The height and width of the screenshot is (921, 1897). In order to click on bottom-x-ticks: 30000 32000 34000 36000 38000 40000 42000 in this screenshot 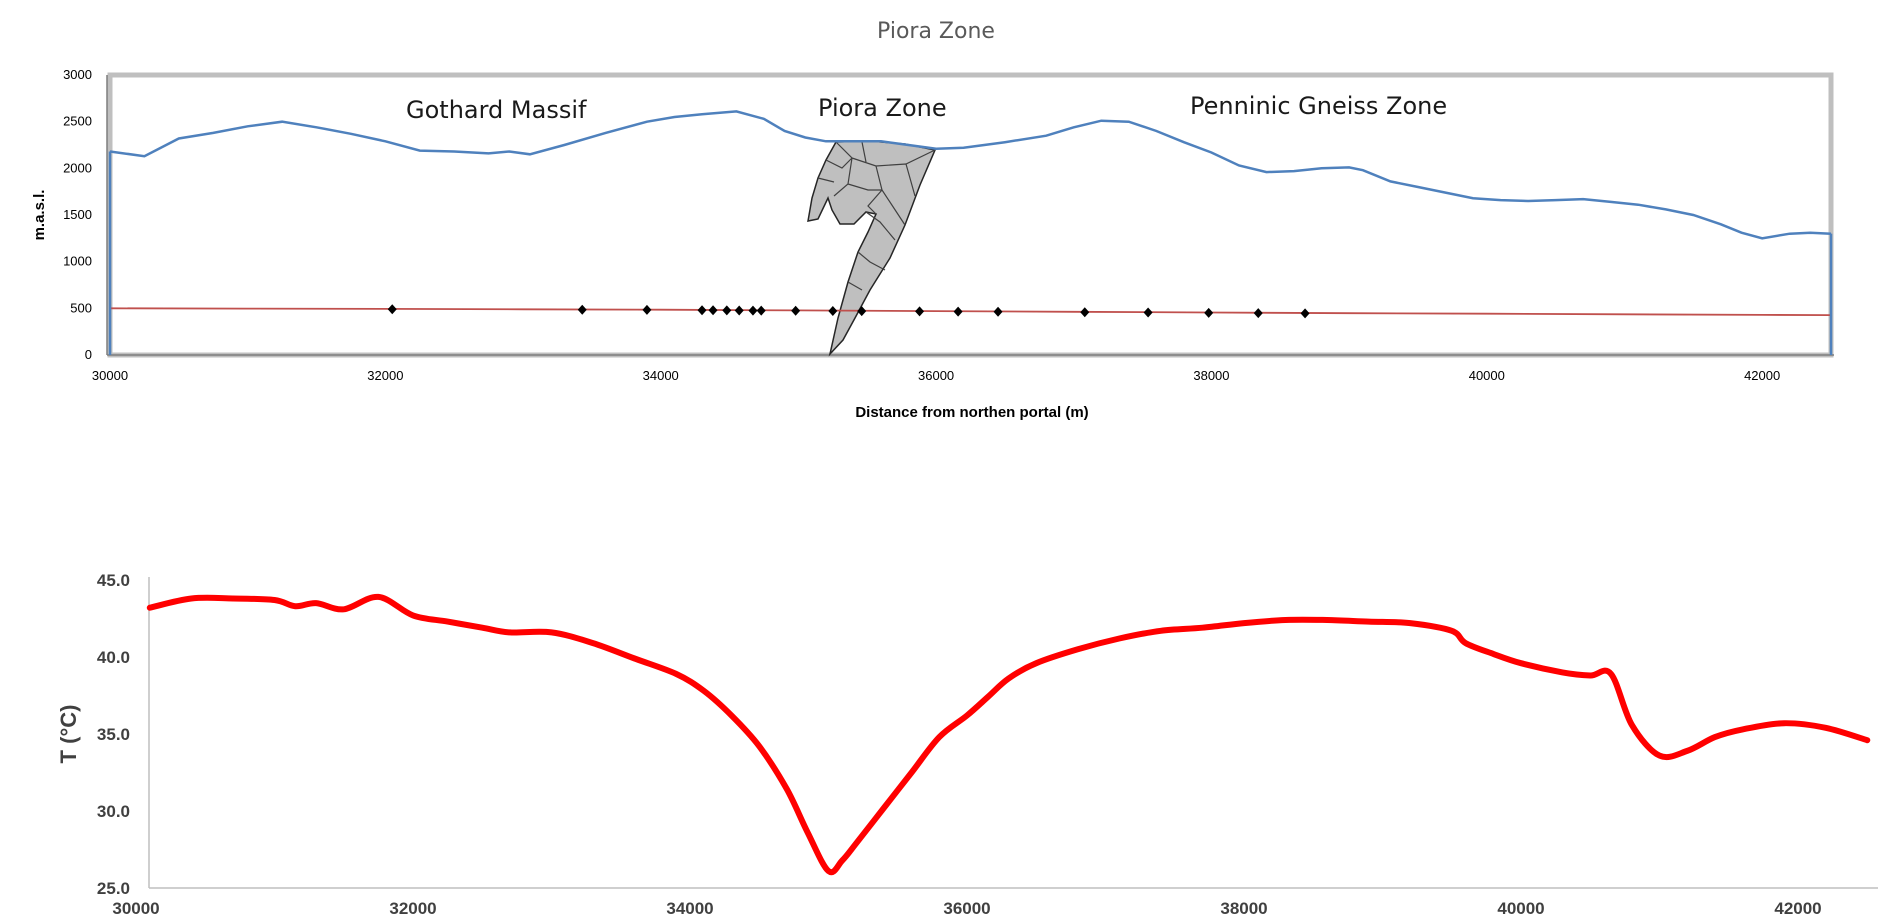, I will do `click(966, 908)`.